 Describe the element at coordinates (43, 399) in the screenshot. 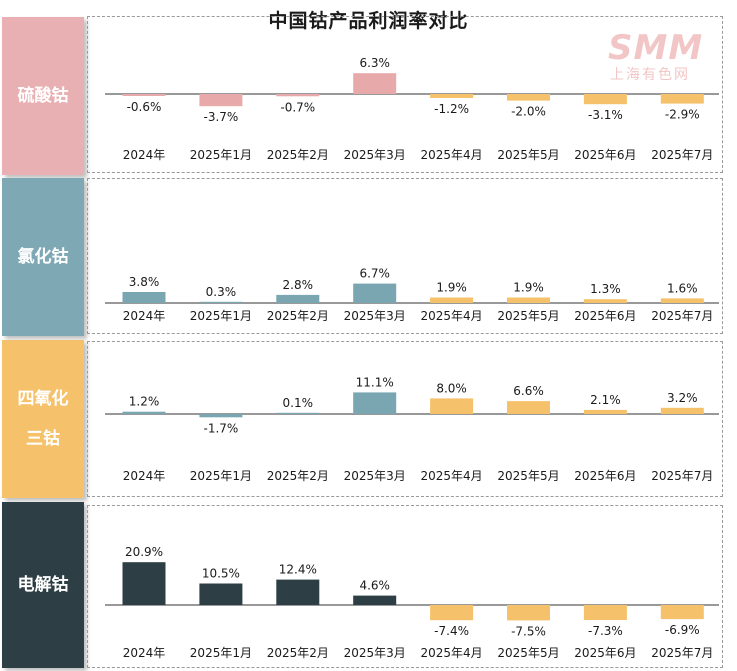

I see `panel-label-line: 四氧化` at that location.